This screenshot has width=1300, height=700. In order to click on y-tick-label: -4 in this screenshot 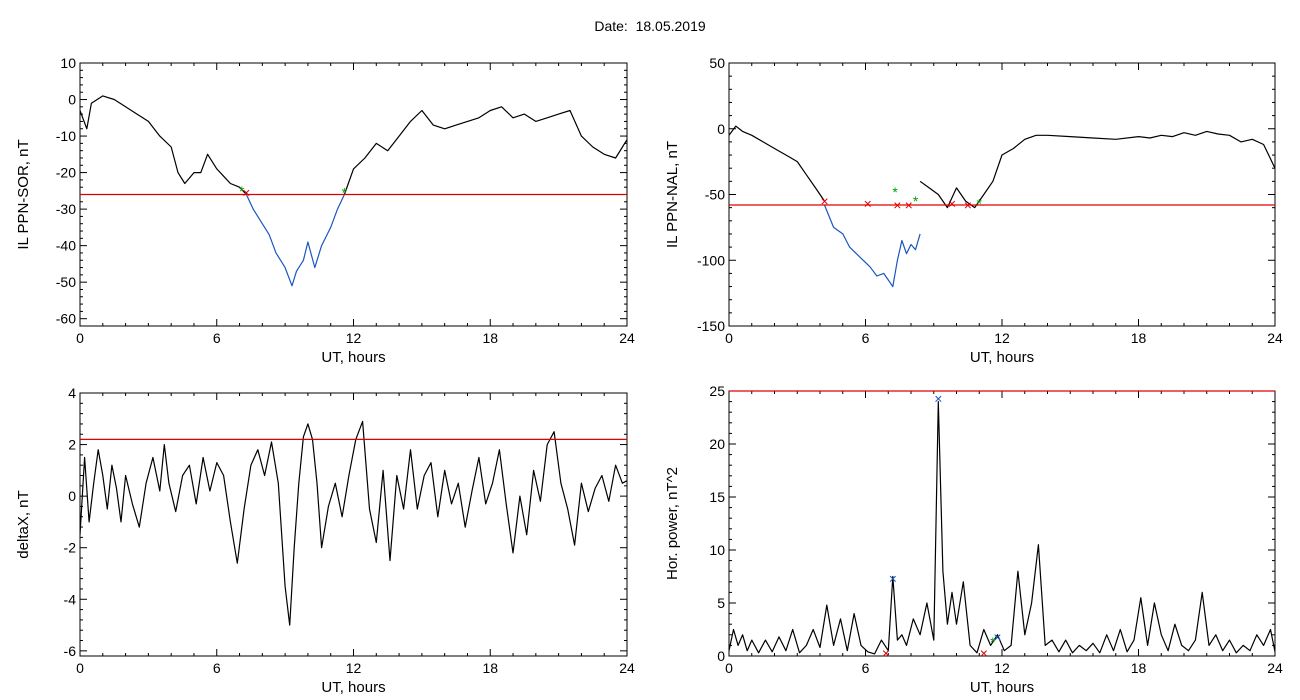, I will do `click(70, 599)`.